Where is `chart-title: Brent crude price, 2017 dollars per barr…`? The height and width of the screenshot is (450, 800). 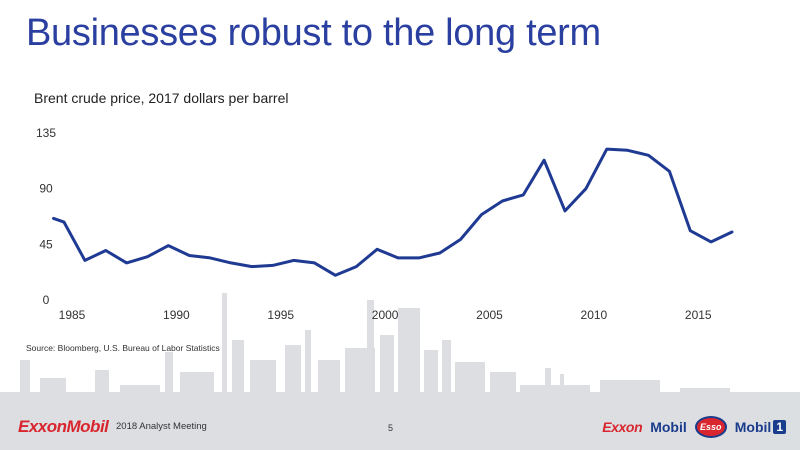 chart-title: Brent crude price, 2017 dollars per barr… is located at coordinates (161, 98).